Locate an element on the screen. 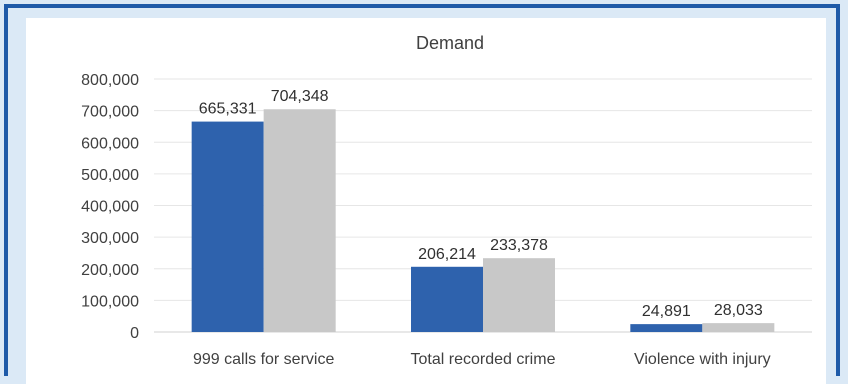 This screenshot has height=384, width=848. y-tick-label: 500,000 is located at coordinates (110, 175).